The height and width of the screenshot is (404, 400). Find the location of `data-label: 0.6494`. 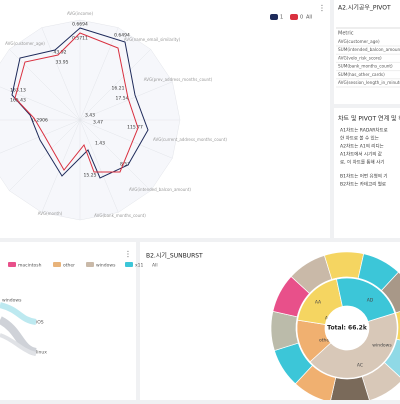

data-label: 0.6494 is located at coordinates (122, 36).